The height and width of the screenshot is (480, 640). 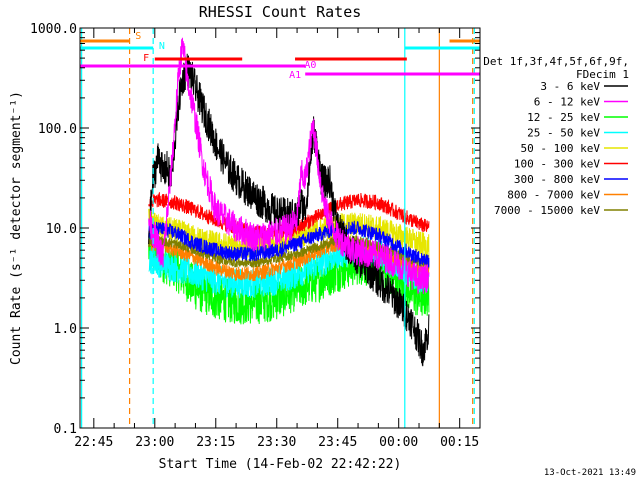 What do you see at coordinates (162, 46) in the screenshot?
I see `flag-label: N` at bounding box center [162, 46].